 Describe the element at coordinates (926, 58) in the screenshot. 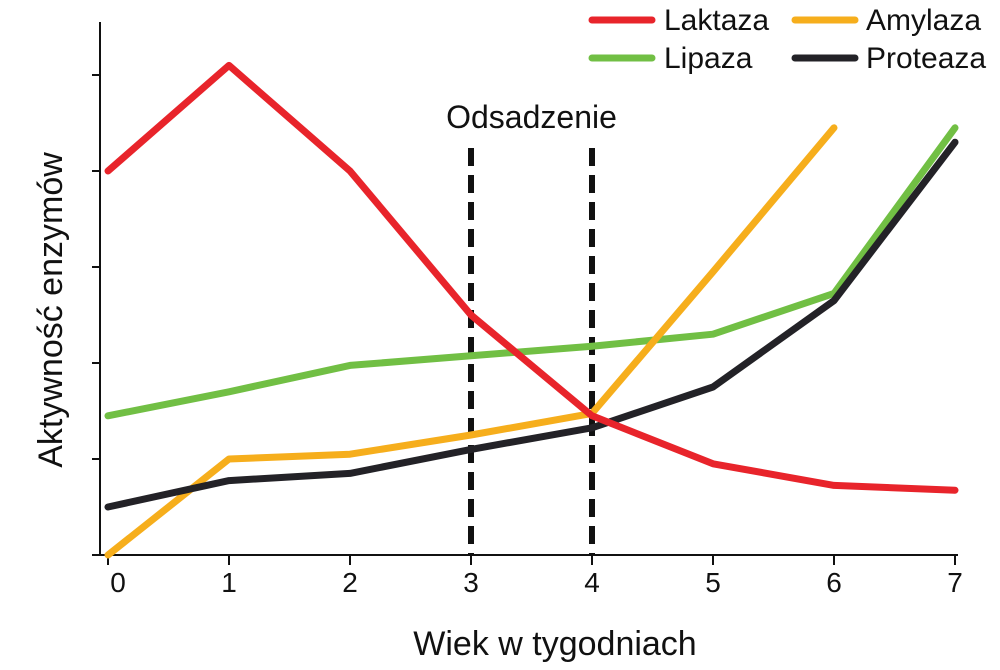

I see `legend-label-proteaza: Proteaza` at that location.